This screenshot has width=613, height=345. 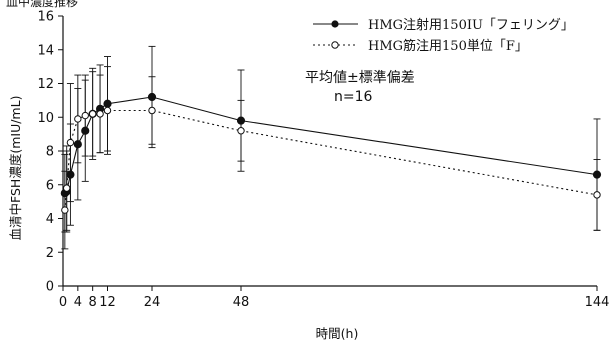 What do you see at coordinates (15, 168) in the screenshot?
I see `y-axis-title: 血清中FSH濃度(mIU/mL)` at bounding box center [15, 168].